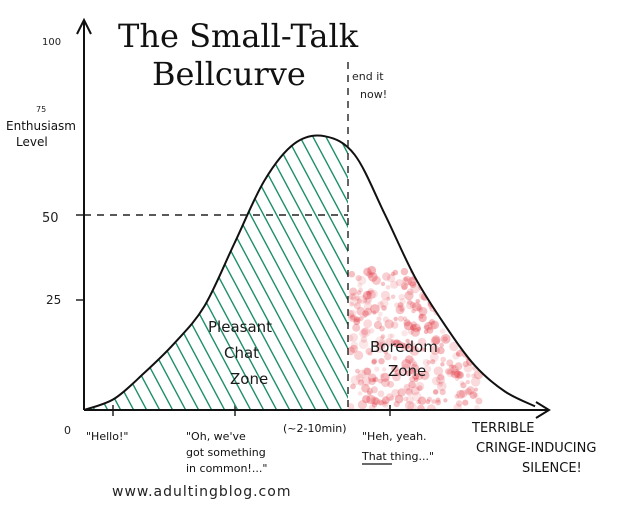 The height and width of the screenshot is (508, 640). What do you see at coordinates (226, 468) in the screenshot?
I see `x-label-common-line3: in common!..."` at bounding box center [226, 468].